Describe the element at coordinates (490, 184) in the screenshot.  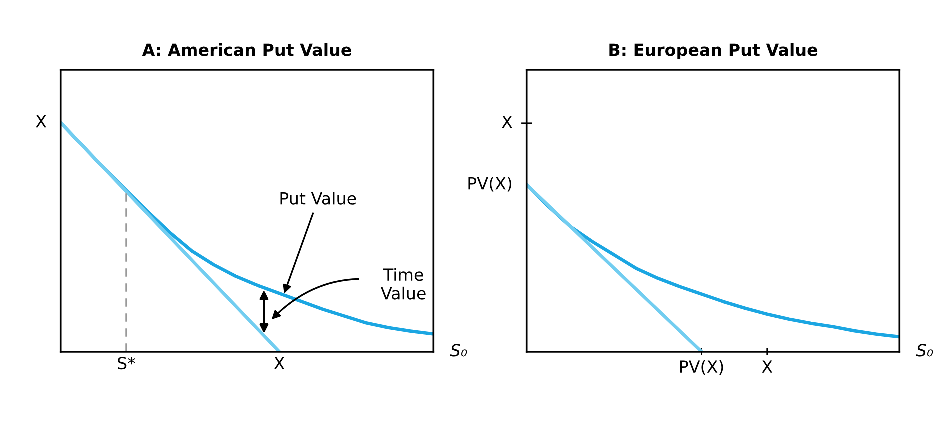
I see `text: PV(X)` at that location.